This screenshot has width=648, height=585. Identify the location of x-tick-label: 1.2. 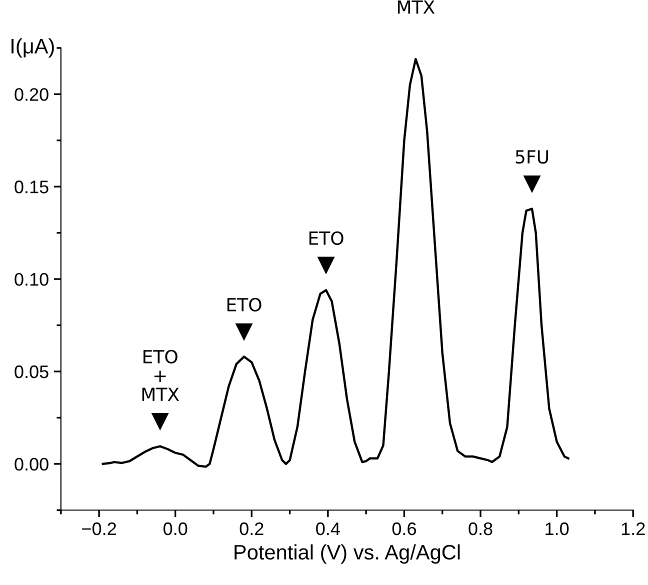
(633, 529).